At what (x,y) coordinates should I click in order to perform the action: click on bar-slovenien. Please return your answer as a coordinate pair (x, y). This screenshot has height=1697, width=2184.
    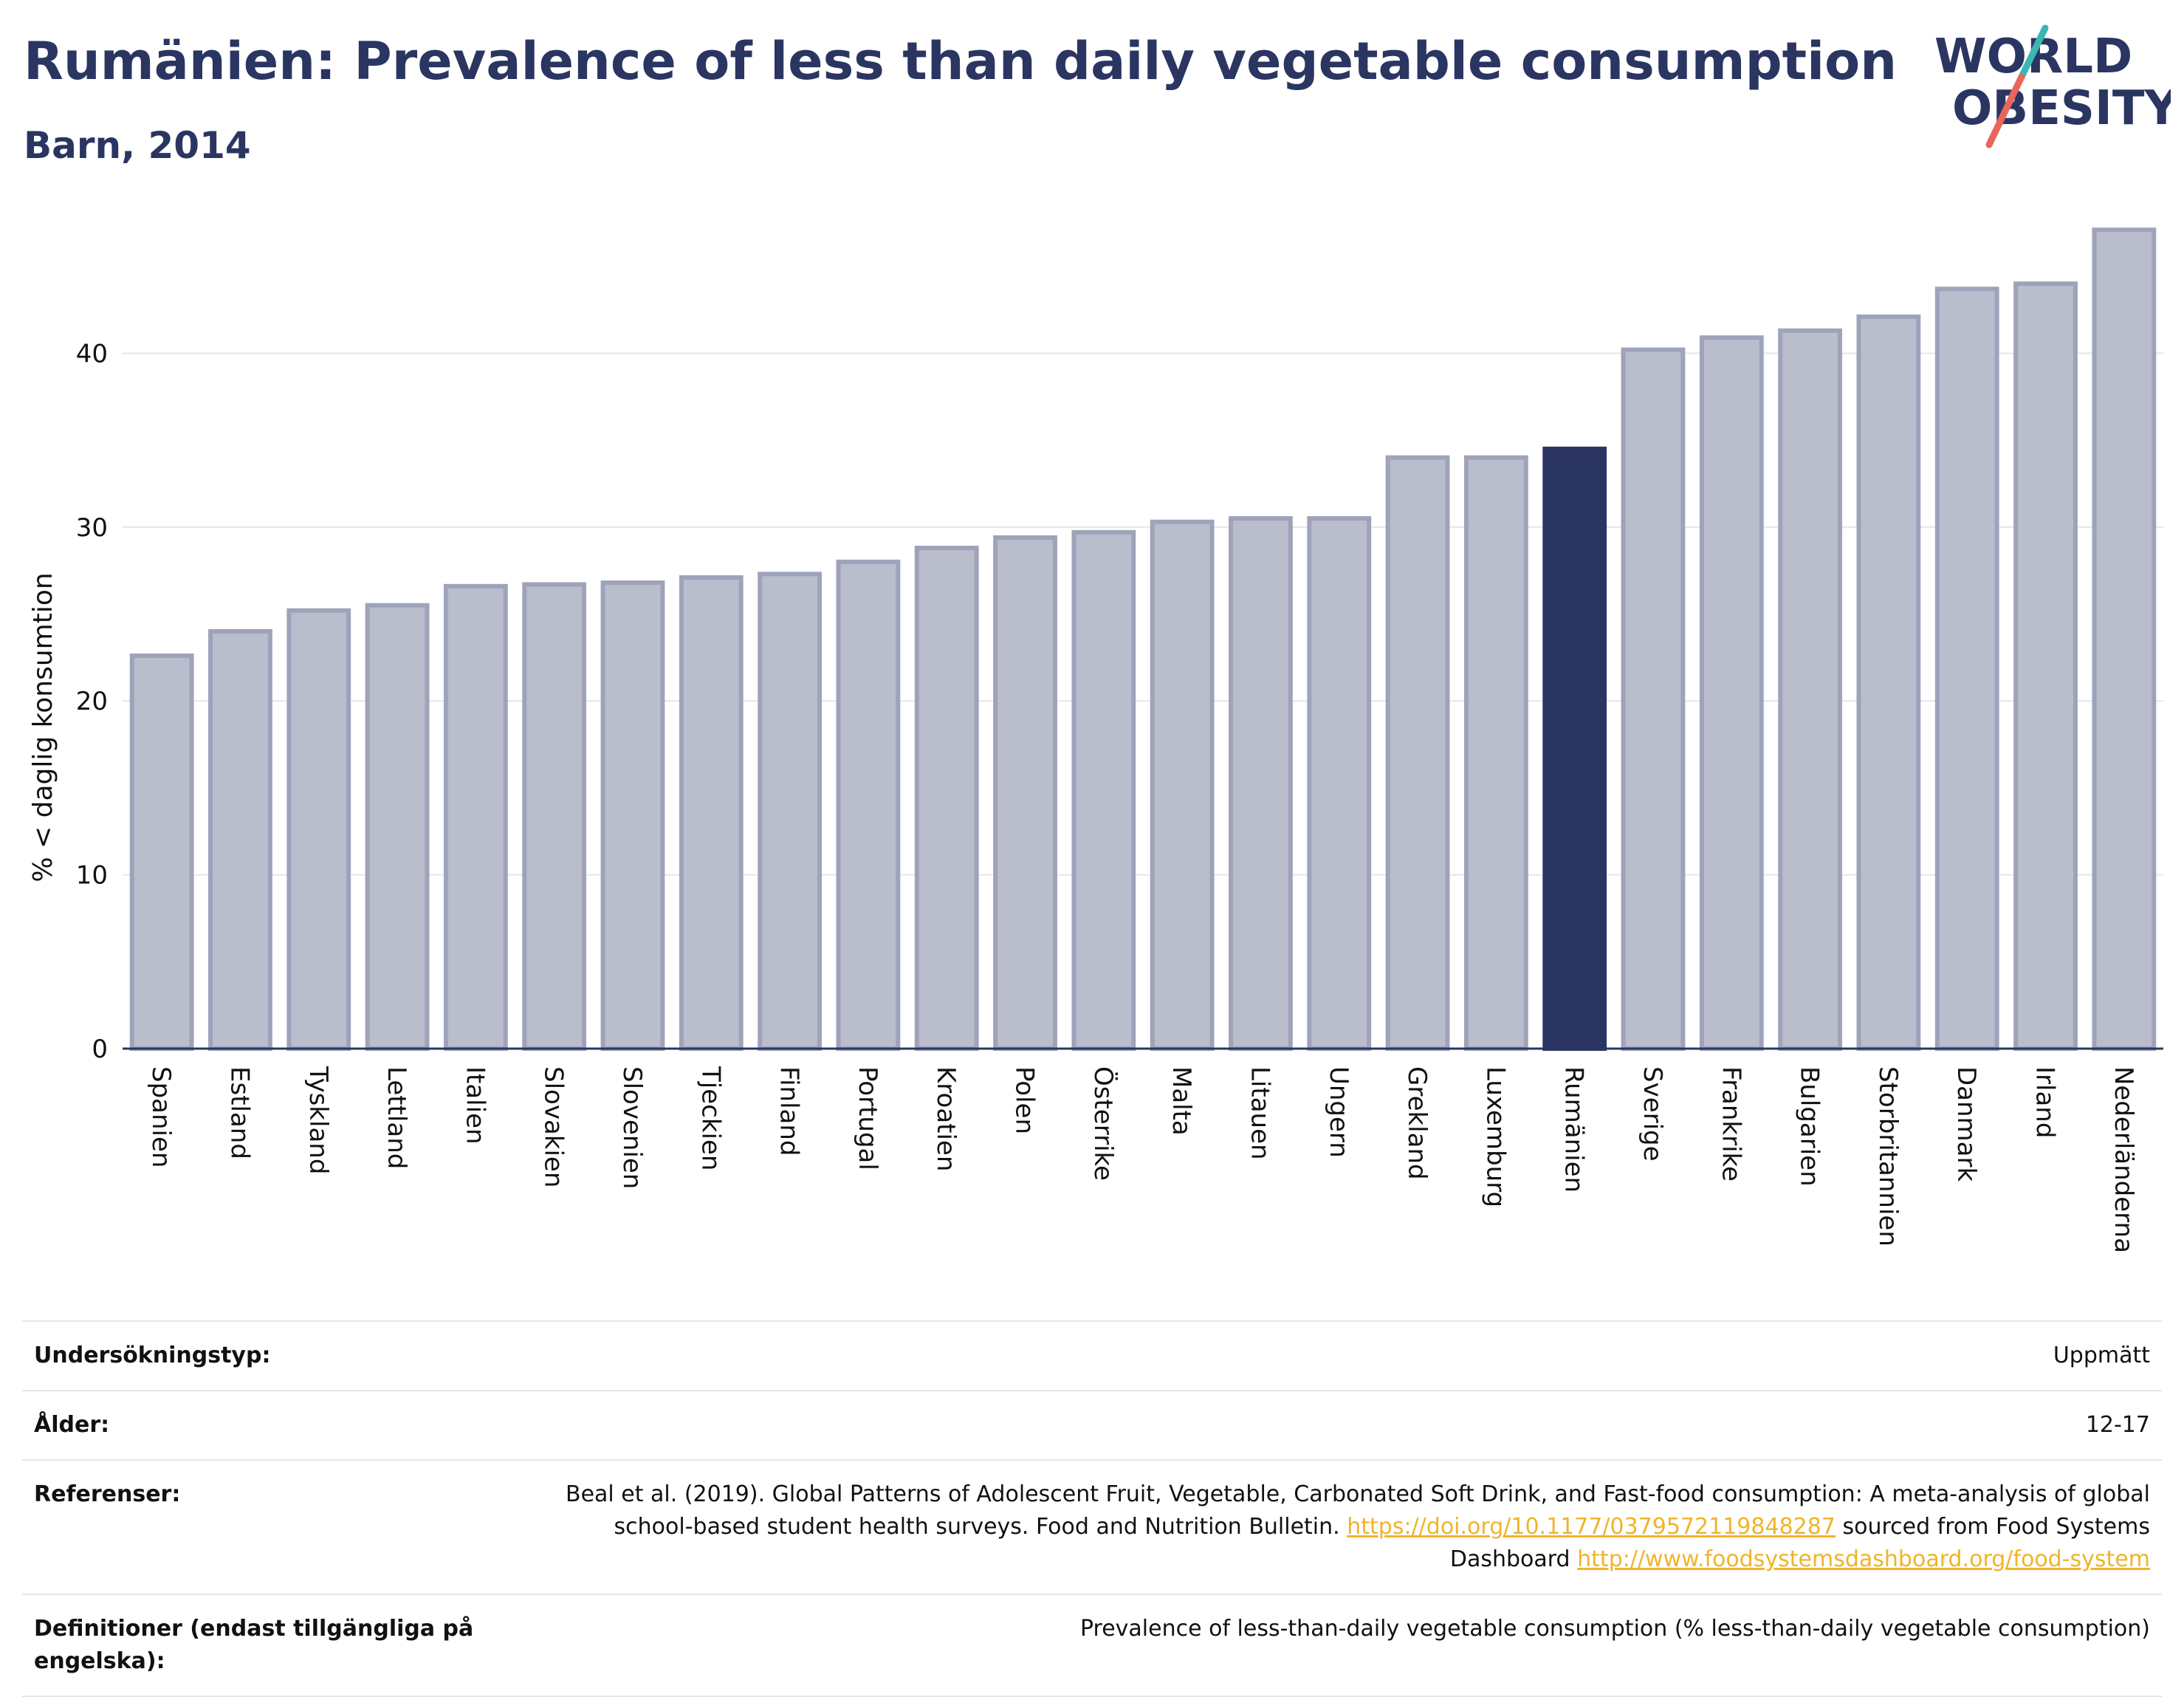
    Looking at the image, I should click on (632, 815).